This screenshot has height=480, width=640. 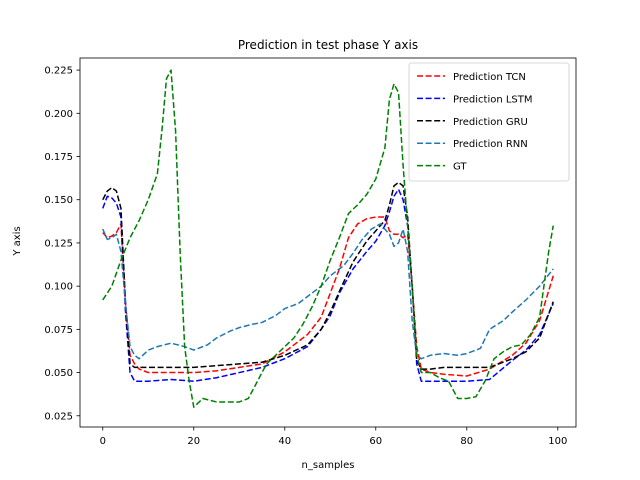 What do you see at coordinates (17, 241) in the screenshot?
I see `y-axis-title: Y axis` at bounding box center [17, 241].